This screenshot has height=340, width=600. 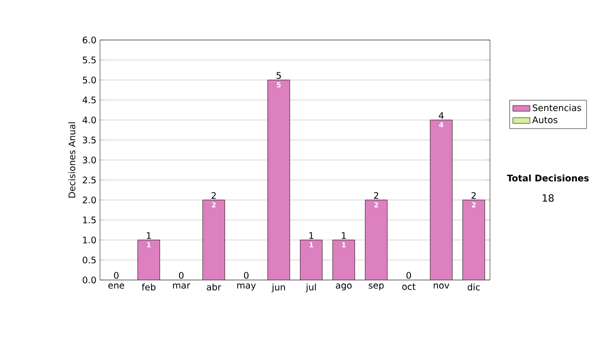 What do you see at coordinates (547, 178) in the screenshot?
I see `text: Total Decisiones` at bounding box center [547, 178].